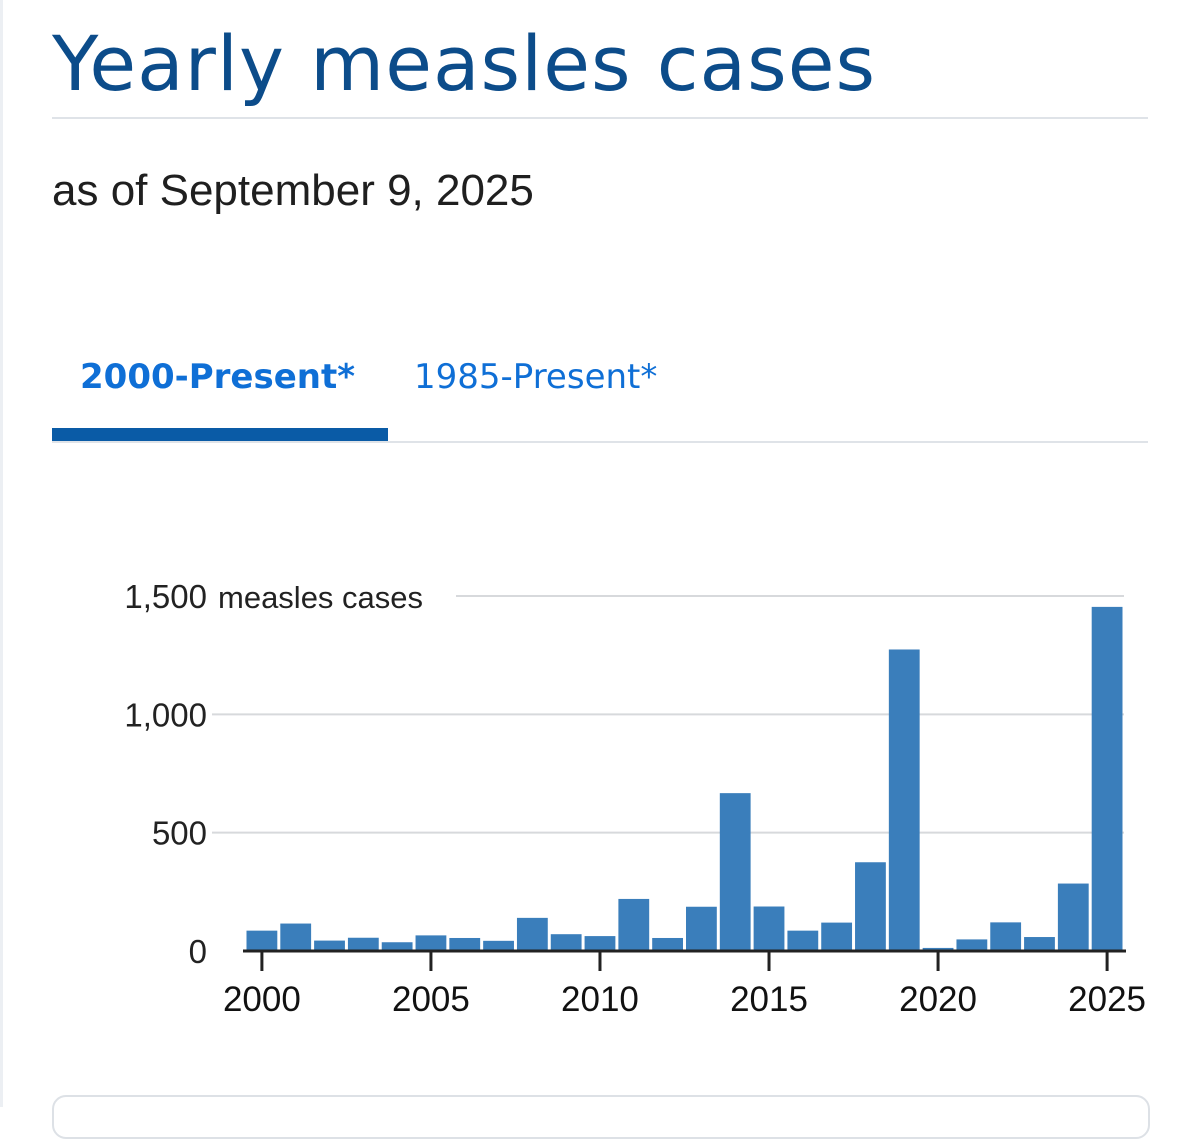 The width and height of the screenshot is (1200, 1139). I want to click on page-title: Yearly measles cases, so click(464, 63).